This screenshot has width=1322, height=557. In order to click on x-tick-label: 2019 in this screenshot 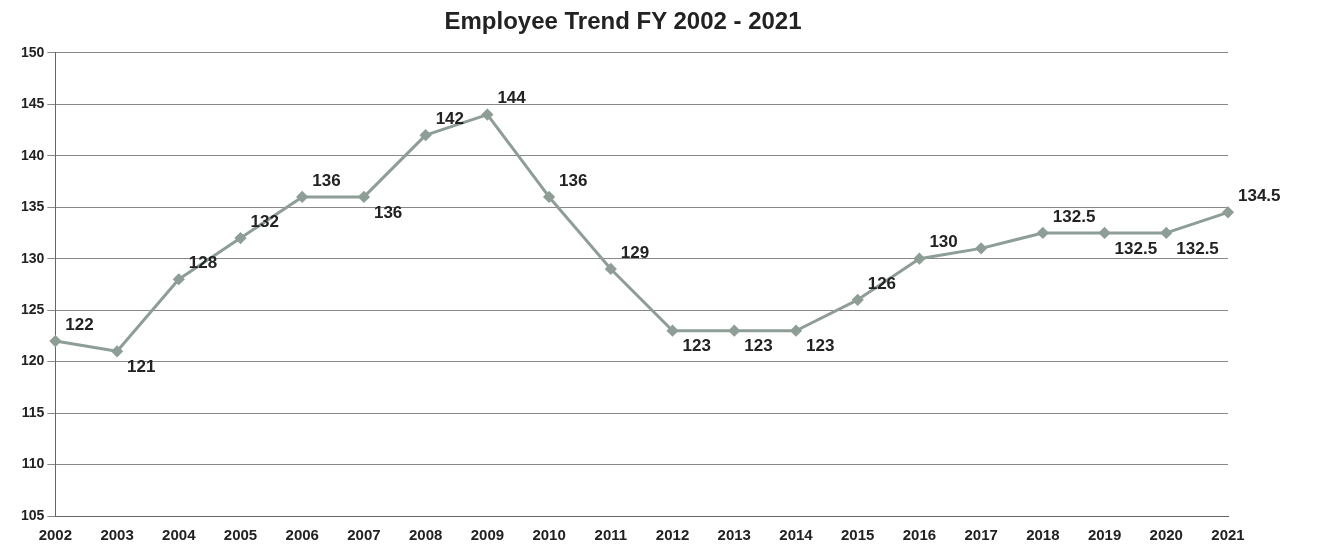, I will do `click(1104, 535)`.